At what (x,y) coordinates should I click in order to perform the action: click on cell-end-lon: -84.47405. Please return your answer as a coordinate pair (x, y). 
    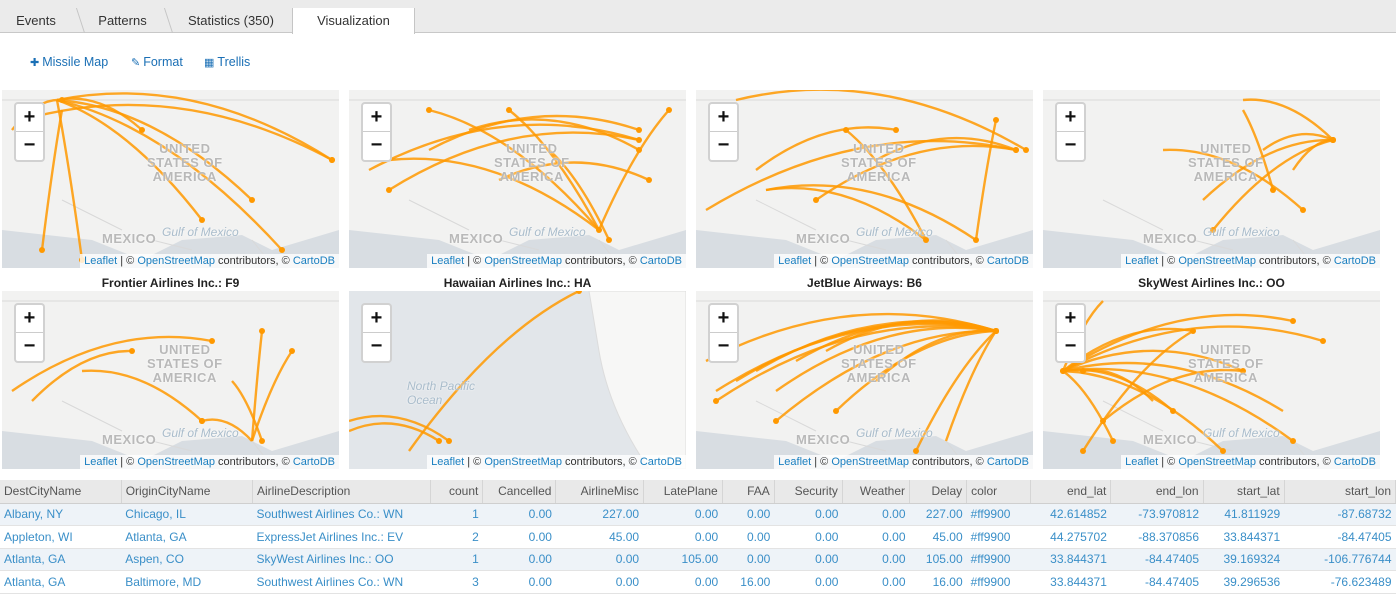
    Looking at the image, I should click on (1157, 559).